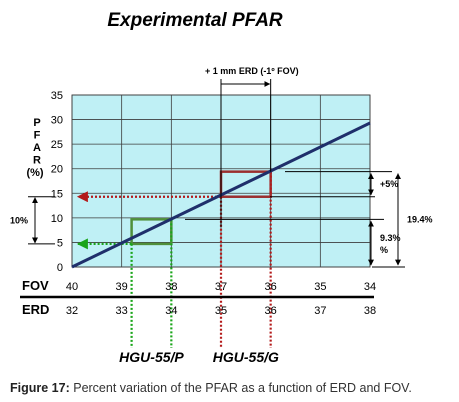 The height and width of the screenshot is (402, 459). Describe the element at coordinates (72, 287) in the screenshot. I see `fov-tick-label: 40` at that location.